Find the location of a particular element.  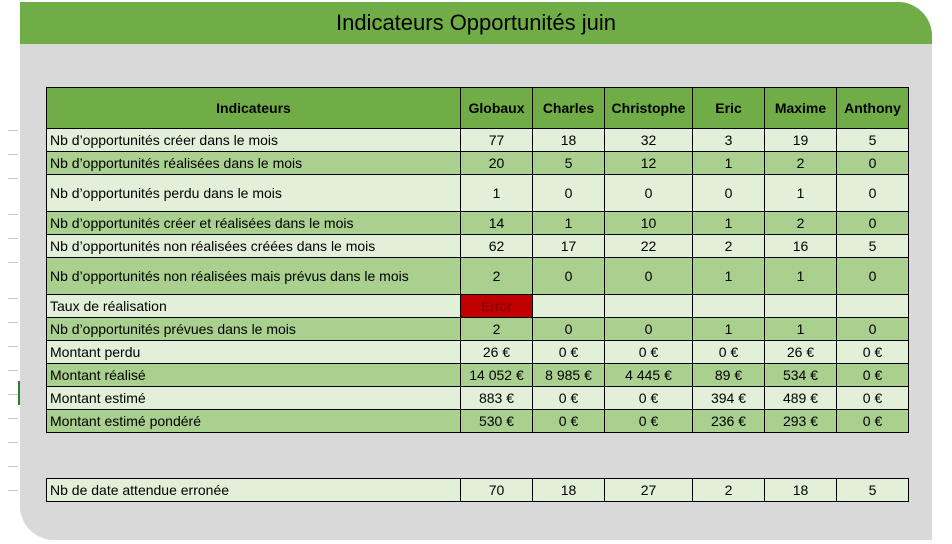

row-label: Nb d’opportunités créer dans le mois is located at coordinates (253, 140).